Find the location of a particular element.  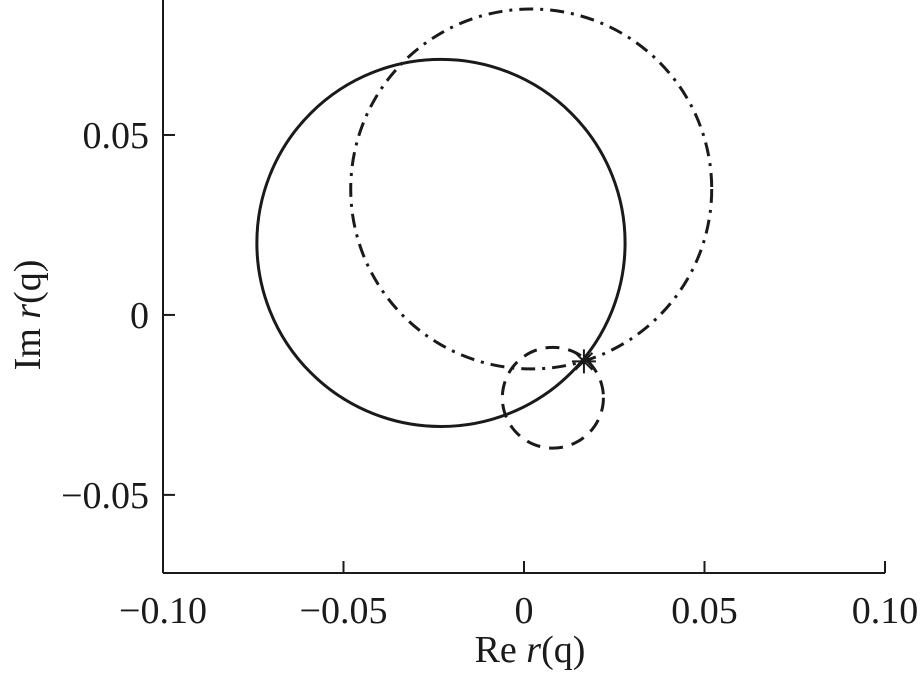

y-tick-label: −0.05 is located at coordinates (105, 496).